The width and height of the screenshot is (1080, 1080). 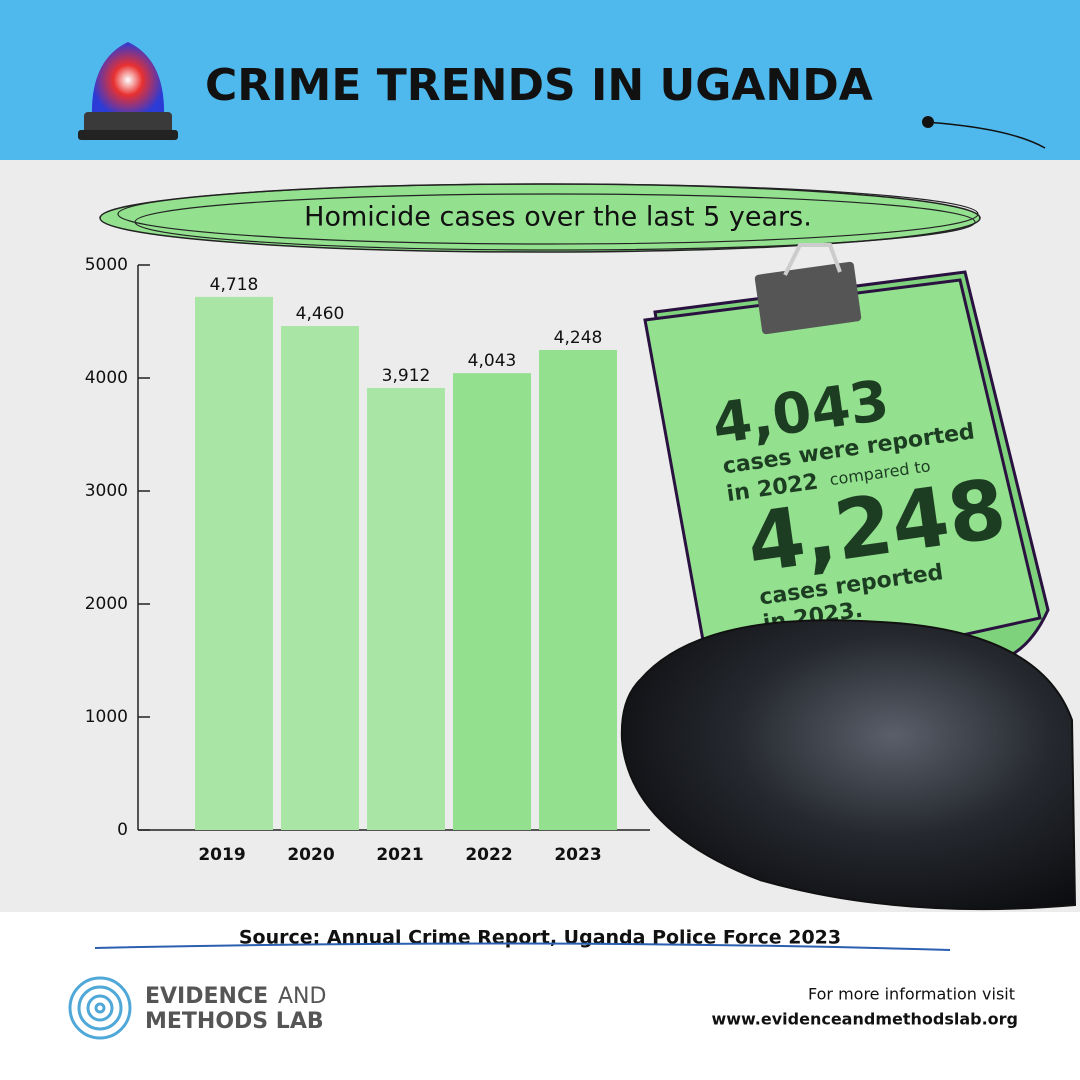 What do you see at coordinates (128, 91) in the screenshot?
I see `siren-icon` at bounding box center [128, 91].